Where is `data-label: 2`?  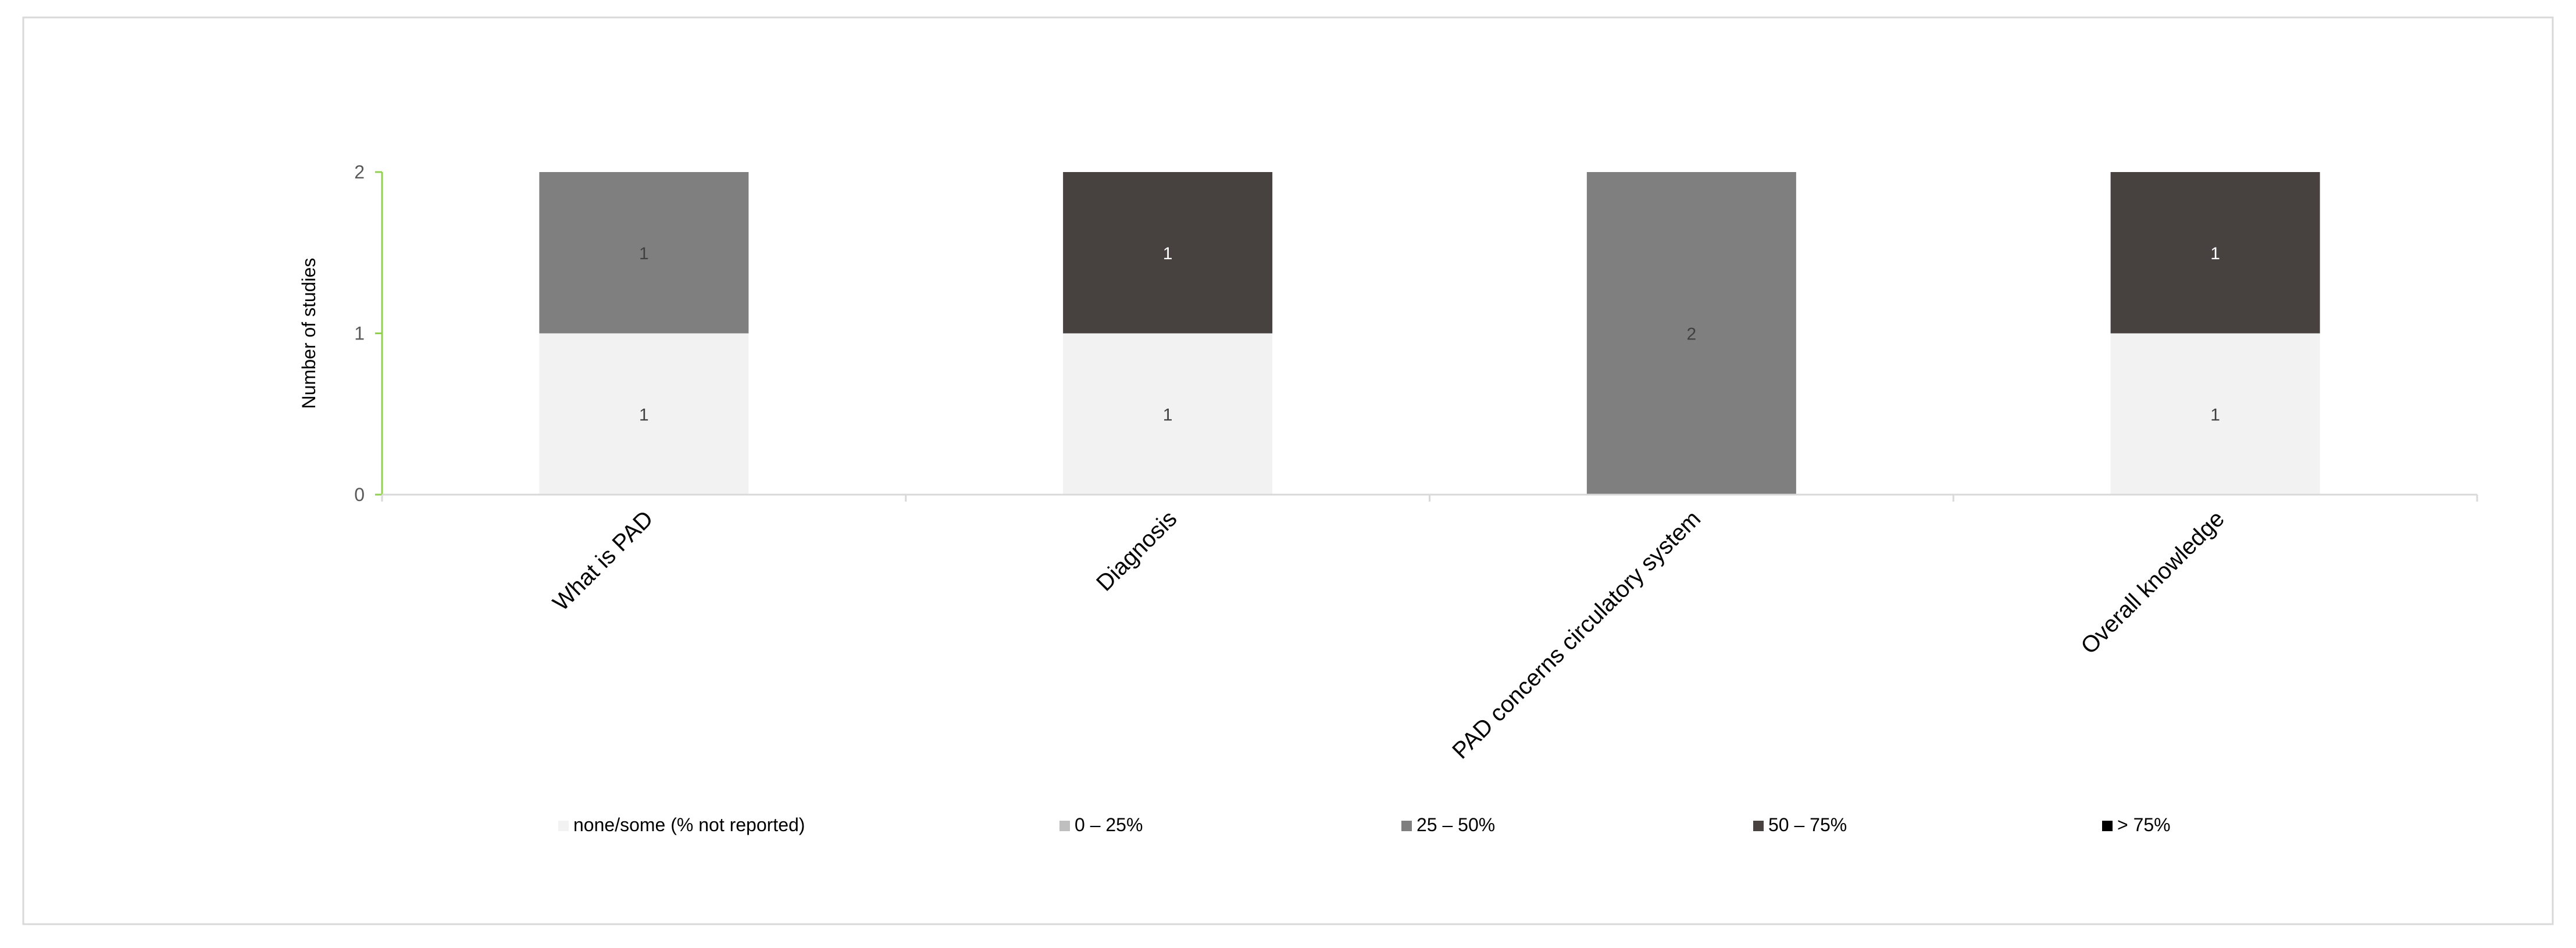
data-label: 2 is located at coordinates (1692, 334).